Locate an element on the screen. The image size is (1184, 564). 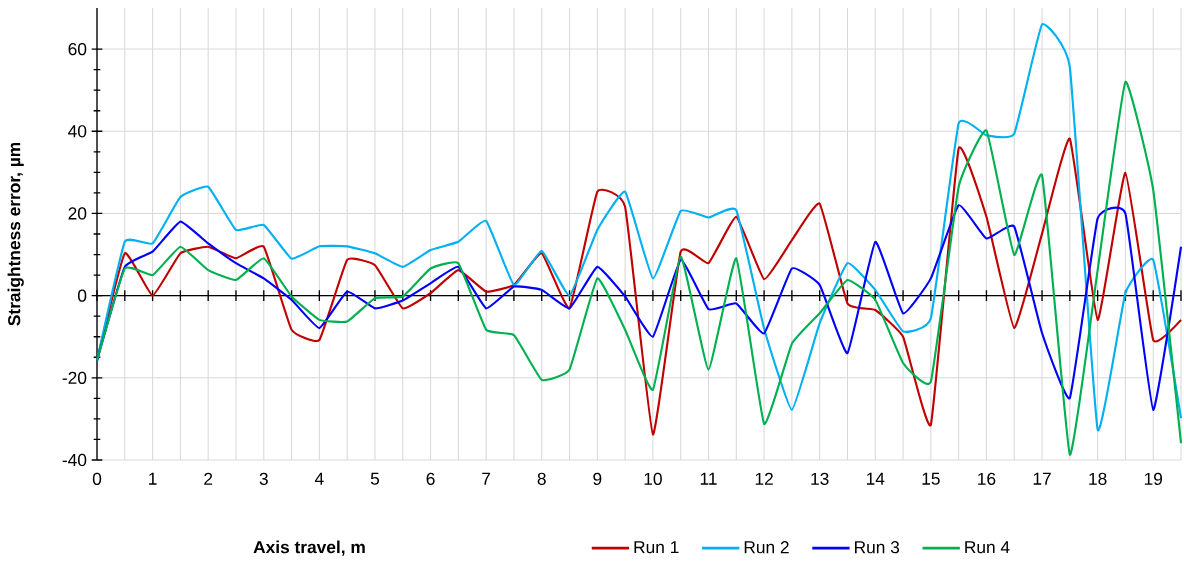
x-tick-label: 7 is located at coordinates (486, 478).